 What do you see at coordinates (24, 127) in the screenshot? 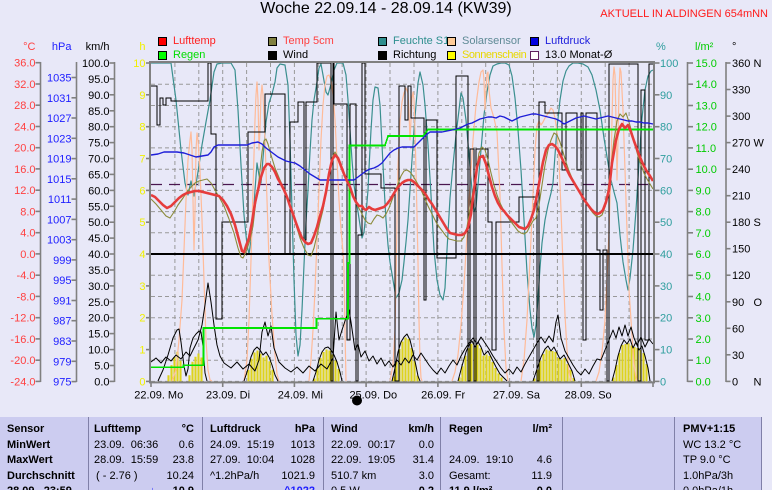
I see `svg-text: 24.0` at bounding box center [24, 127].